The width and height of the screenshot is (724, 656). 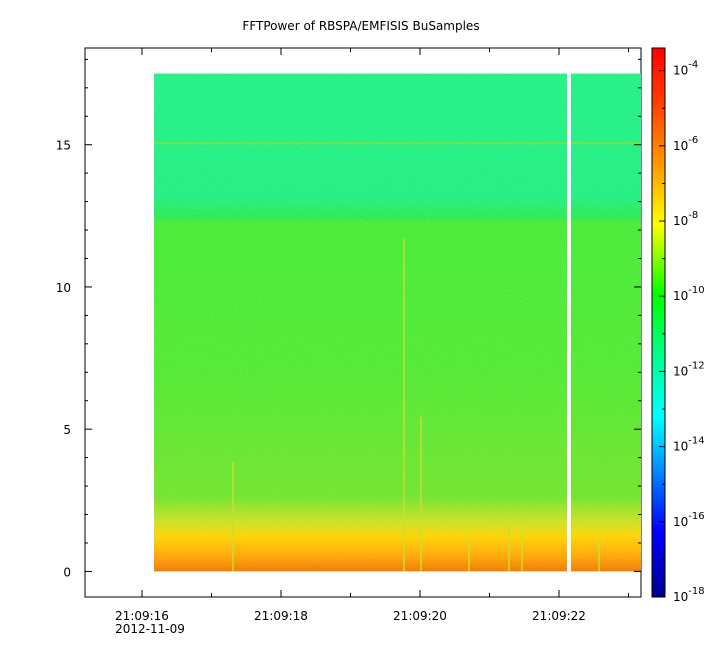 What do you see at coordinates (397, 143) in the screenshot?
I see `spectral-line` at bounding box center [397, 143].